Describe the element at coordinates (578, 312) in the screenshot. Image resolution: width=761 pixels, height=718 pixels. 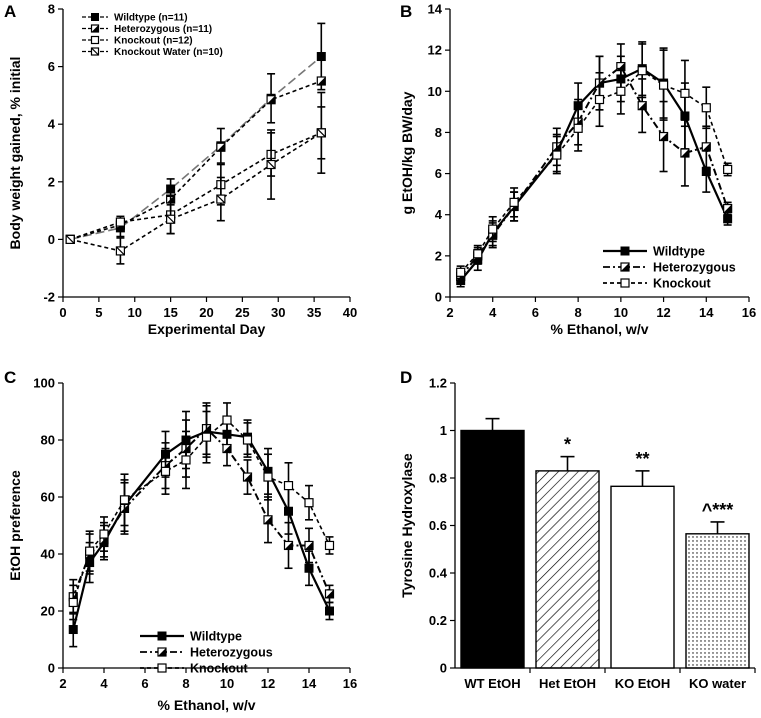
I see `x-tick-label: 8` at that location.